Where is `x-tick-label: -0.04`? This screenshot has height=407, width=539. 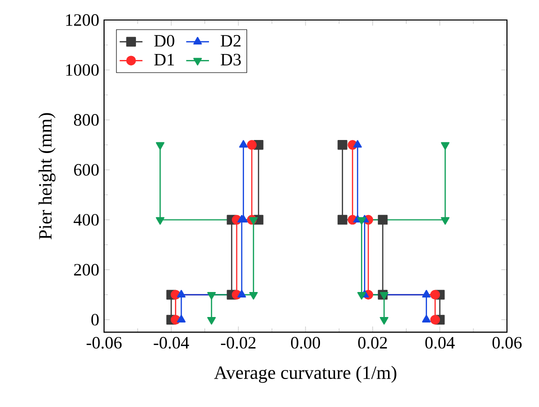
x-tick-label: -0.04 is located at coordinates (172, 342).